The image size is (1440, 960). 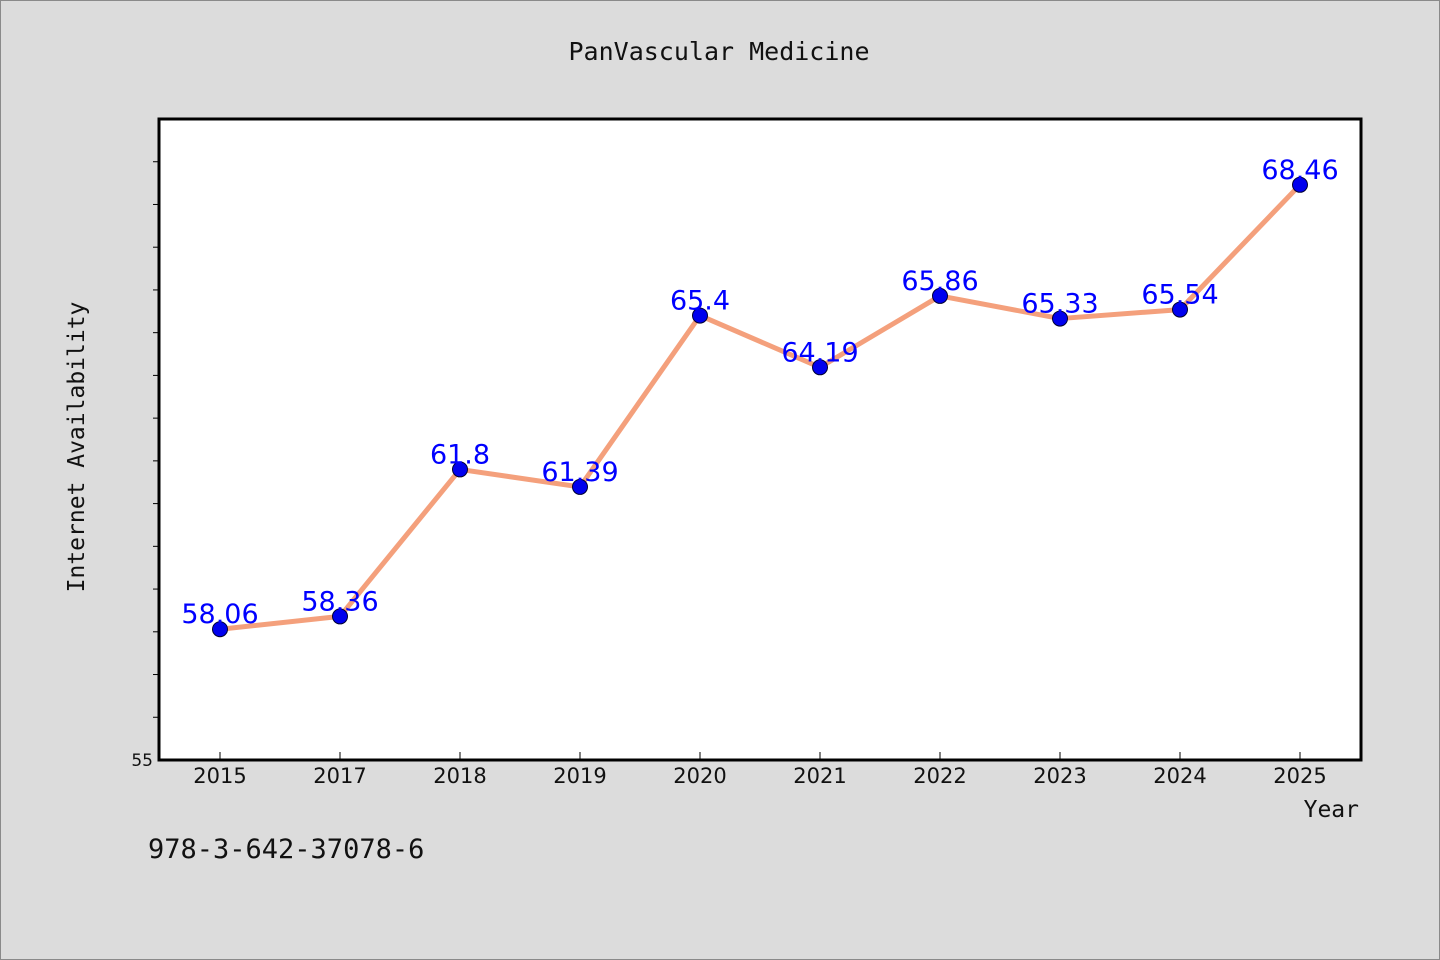 What do you see at coordinates (142, 761) in the screenshot?
I see `y-tick-label: 55` at bounding box center [142, 761].